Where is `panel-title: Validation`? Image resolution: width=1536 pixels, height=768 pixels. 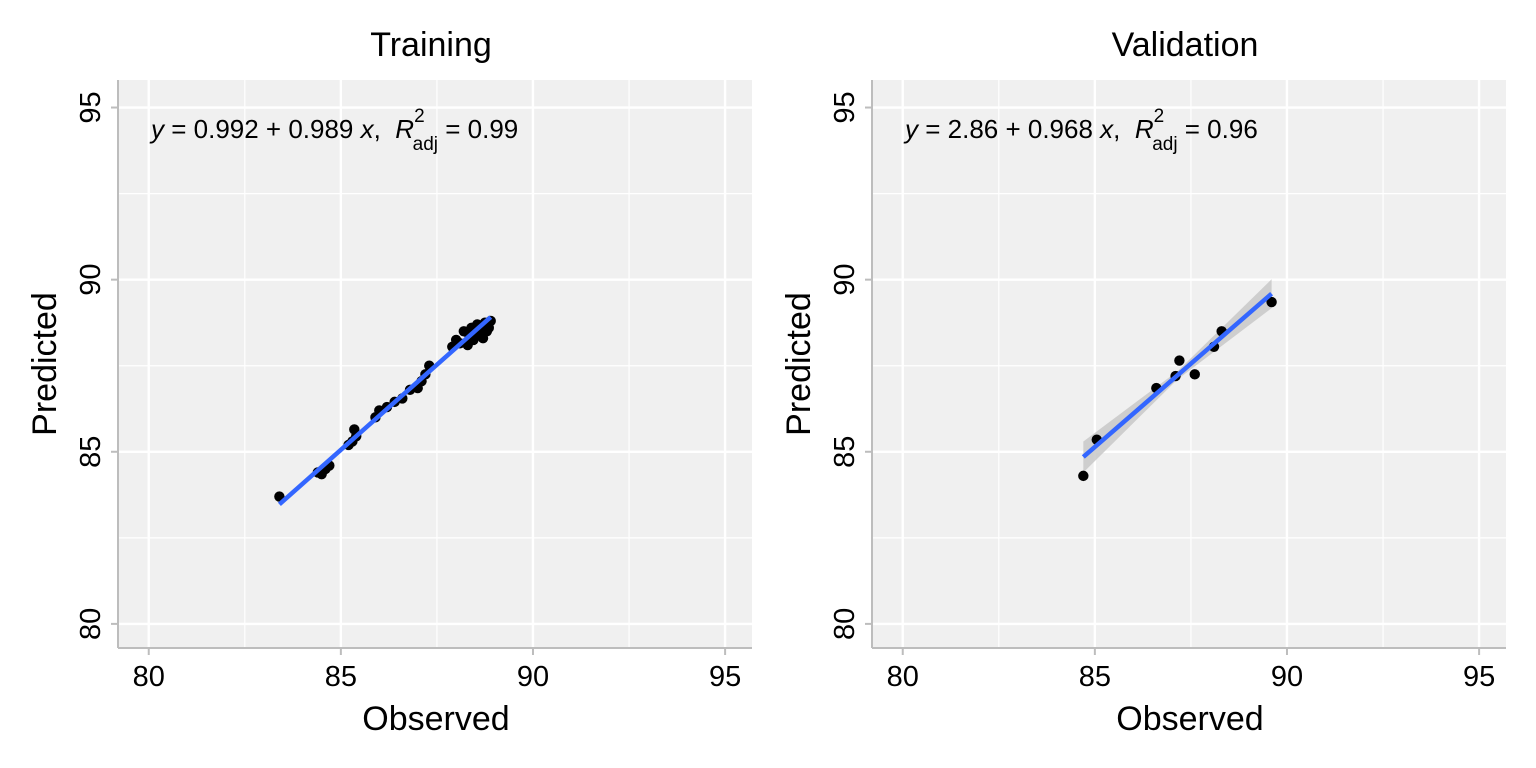 panel-title: Validation is located at coordinates (1185, 45).